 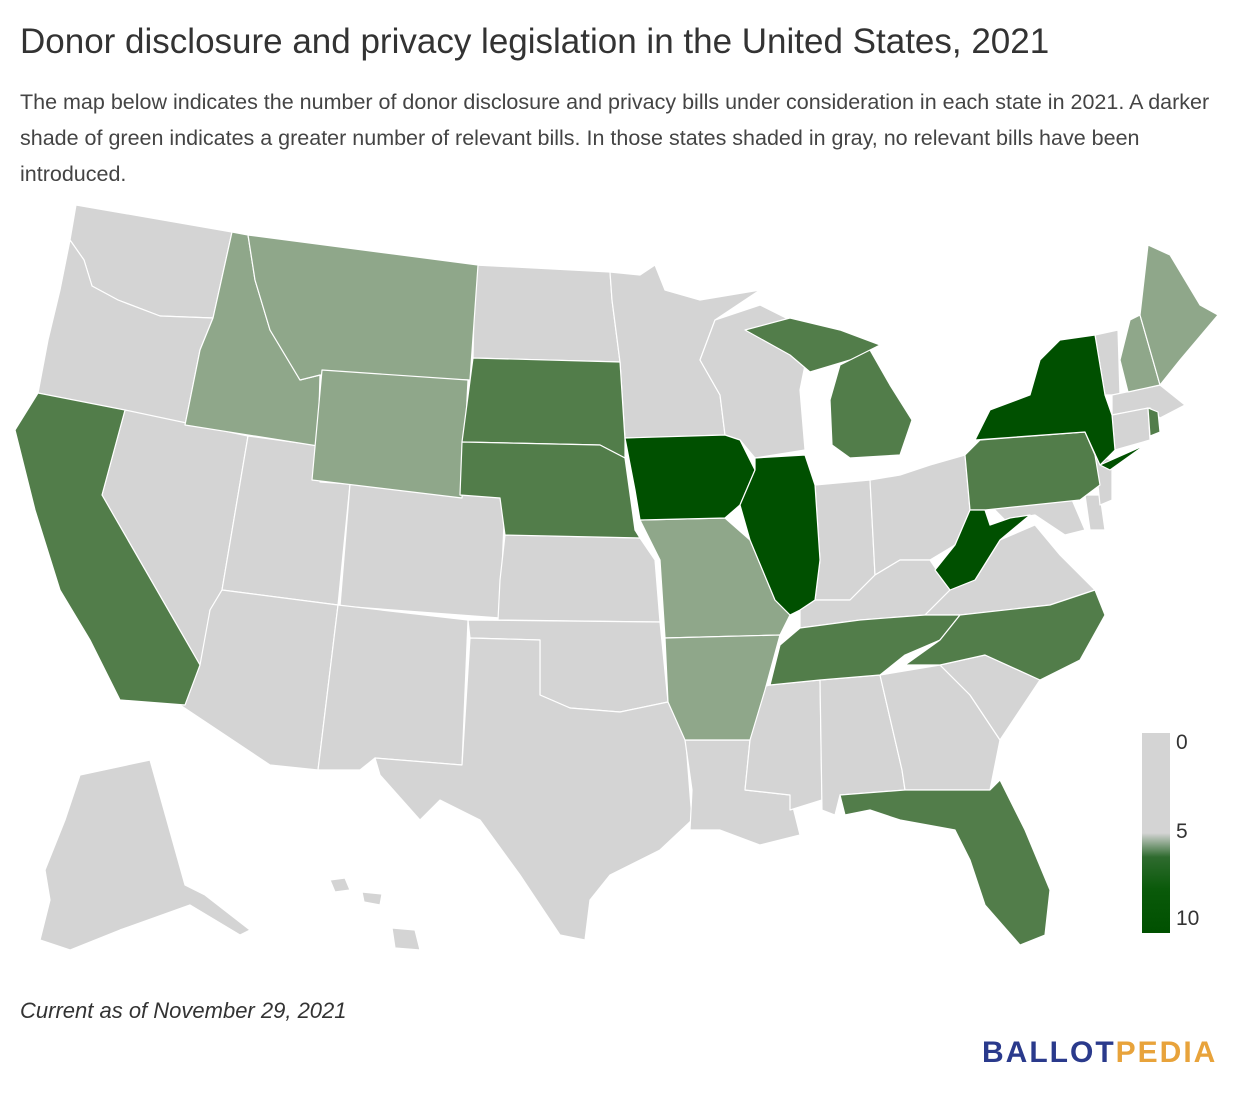 I want to click on state-IA, so click(x=690, y=477).